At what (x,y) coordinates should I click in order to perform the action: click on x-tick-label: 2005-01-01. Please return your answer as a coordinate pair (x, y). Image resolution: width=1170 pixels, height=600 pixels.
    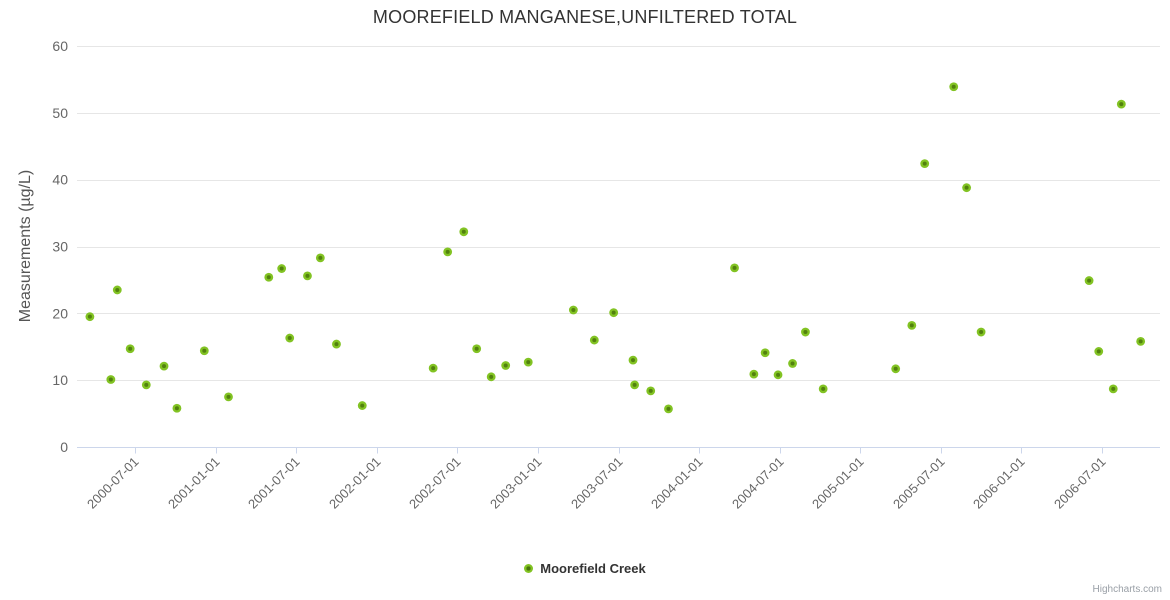
    Looking at the image, I should click on (838, 483).